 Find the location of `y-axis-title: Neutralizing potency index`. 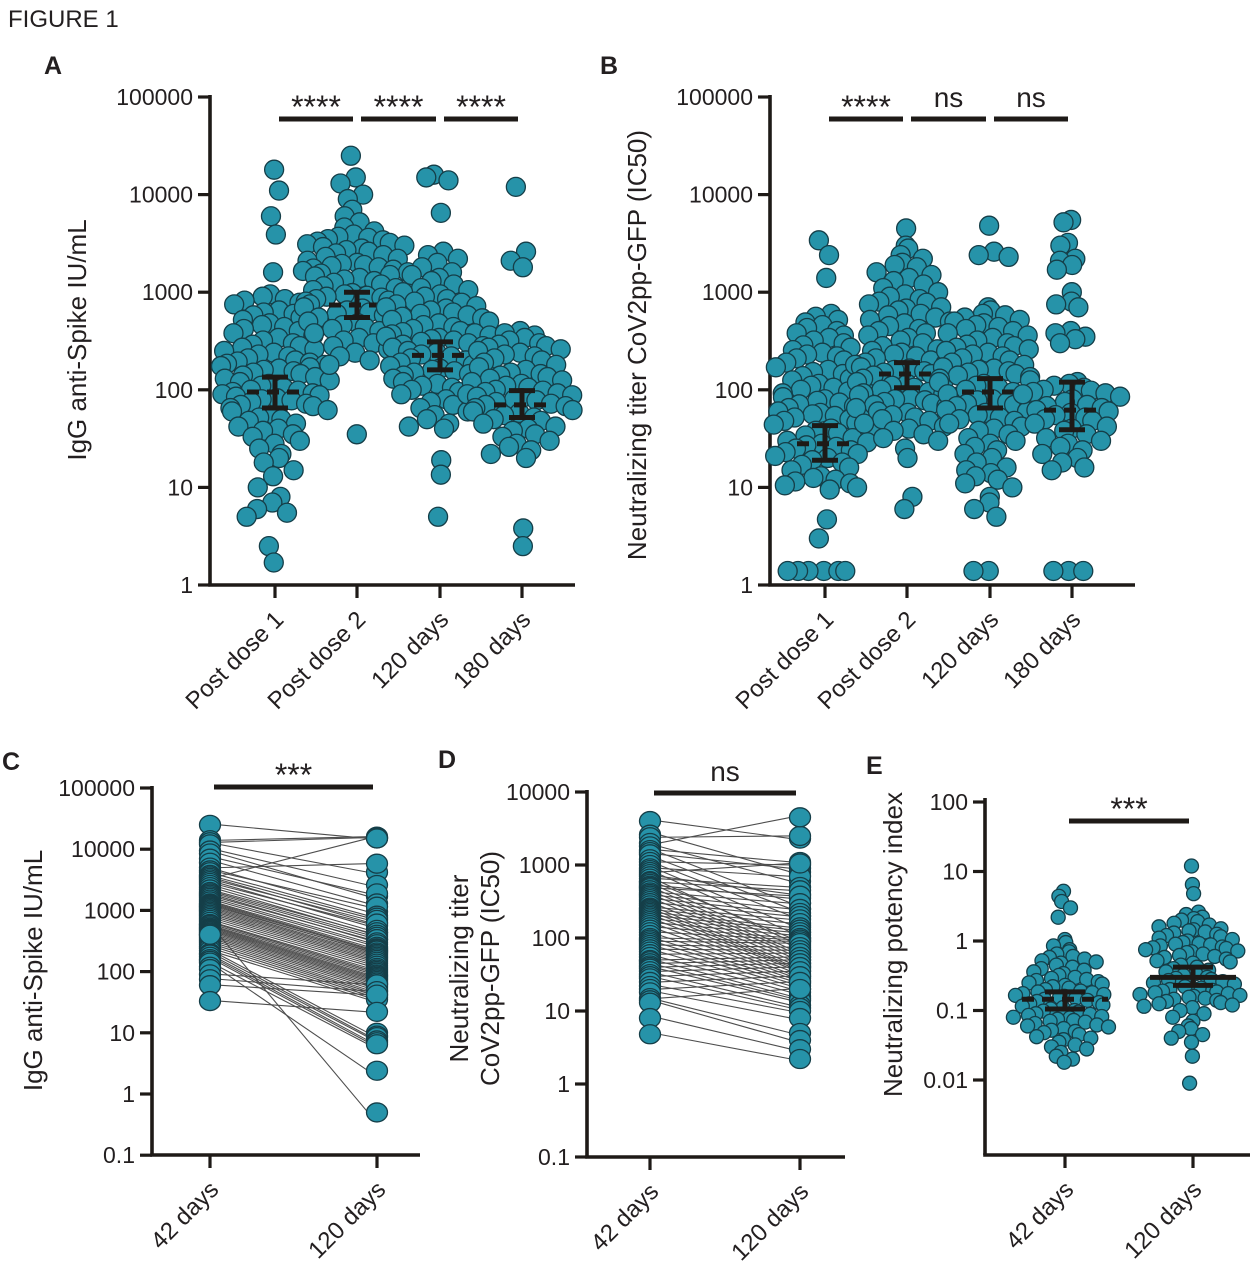

y-axis-title: Neutralizing potency index is located at coordinates (893, 944).